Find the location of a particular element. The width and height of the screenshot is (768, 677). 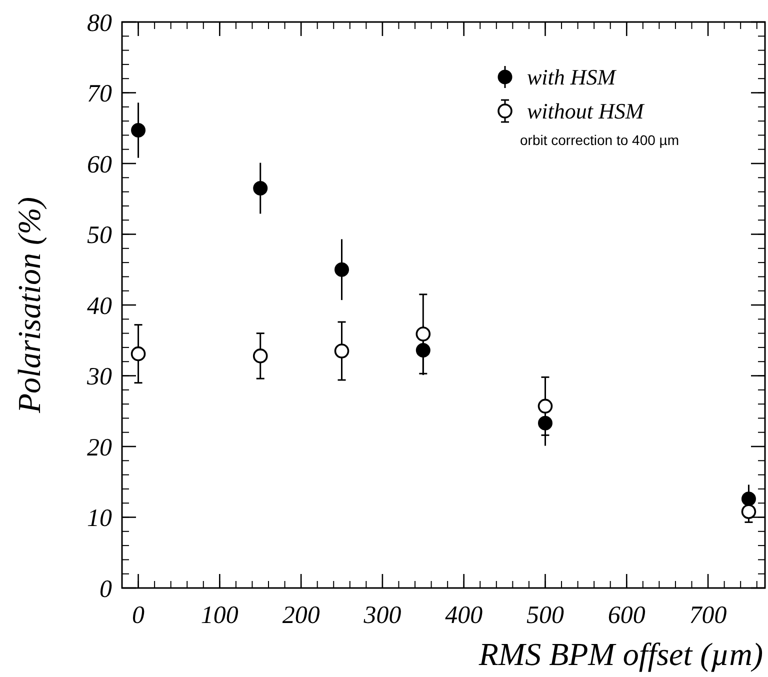

x-tick-label: 400 is located at coordinates (464, 615).